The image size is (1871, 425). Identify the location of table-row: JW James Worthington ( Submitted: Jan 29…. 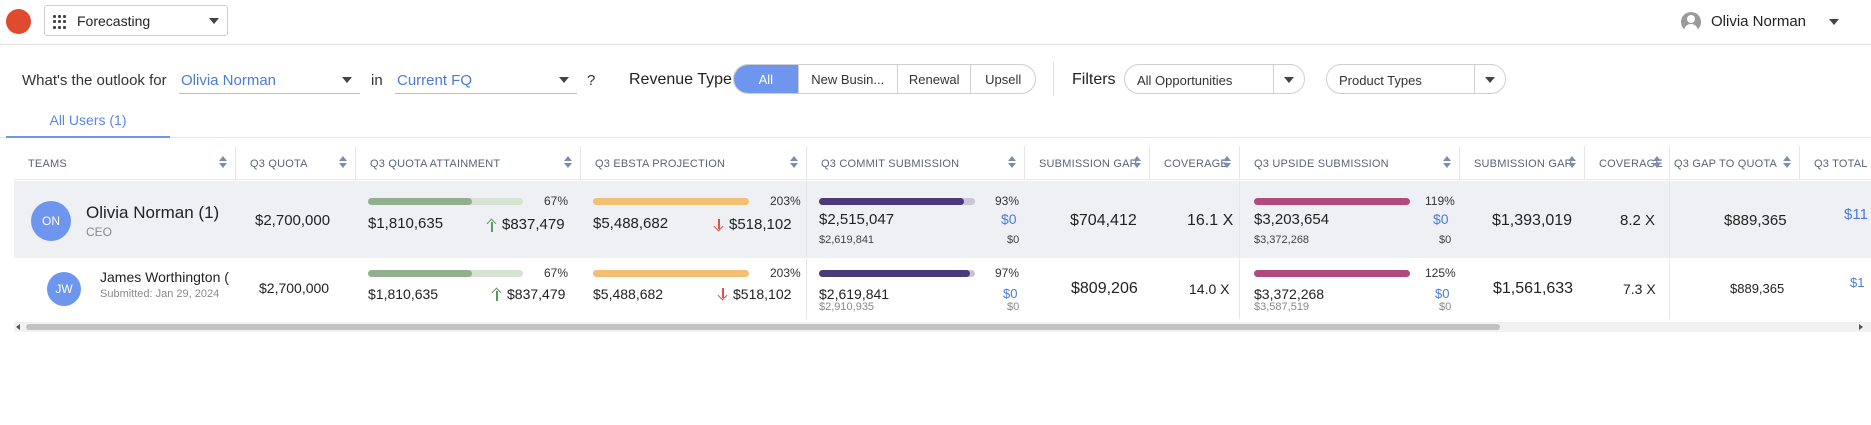
(942, 289).